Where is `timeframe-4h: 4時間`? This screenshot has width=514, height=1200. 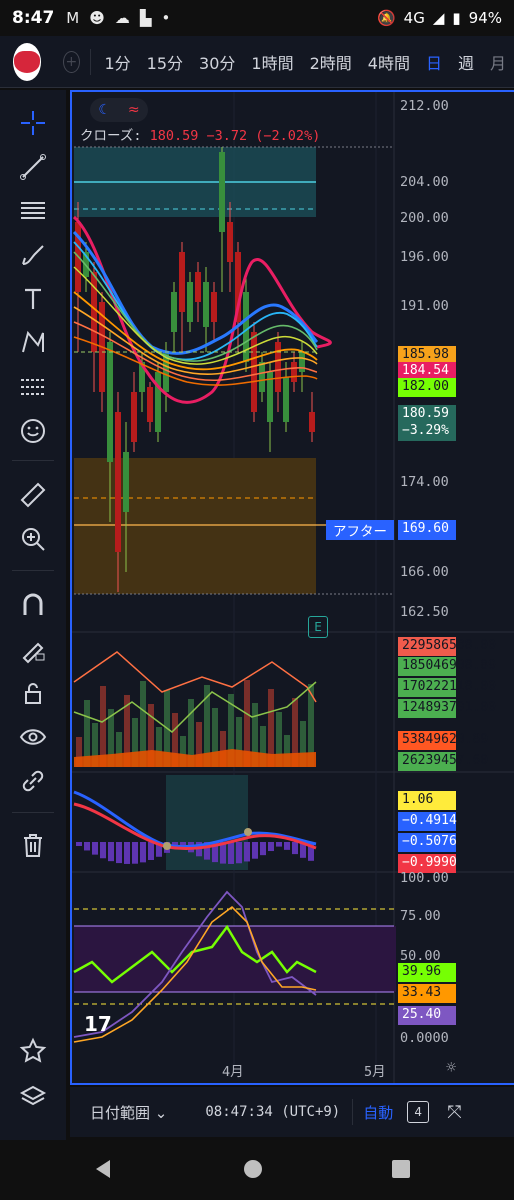
timeframe-4h: 4時間 is located at coordinates (388, 63).